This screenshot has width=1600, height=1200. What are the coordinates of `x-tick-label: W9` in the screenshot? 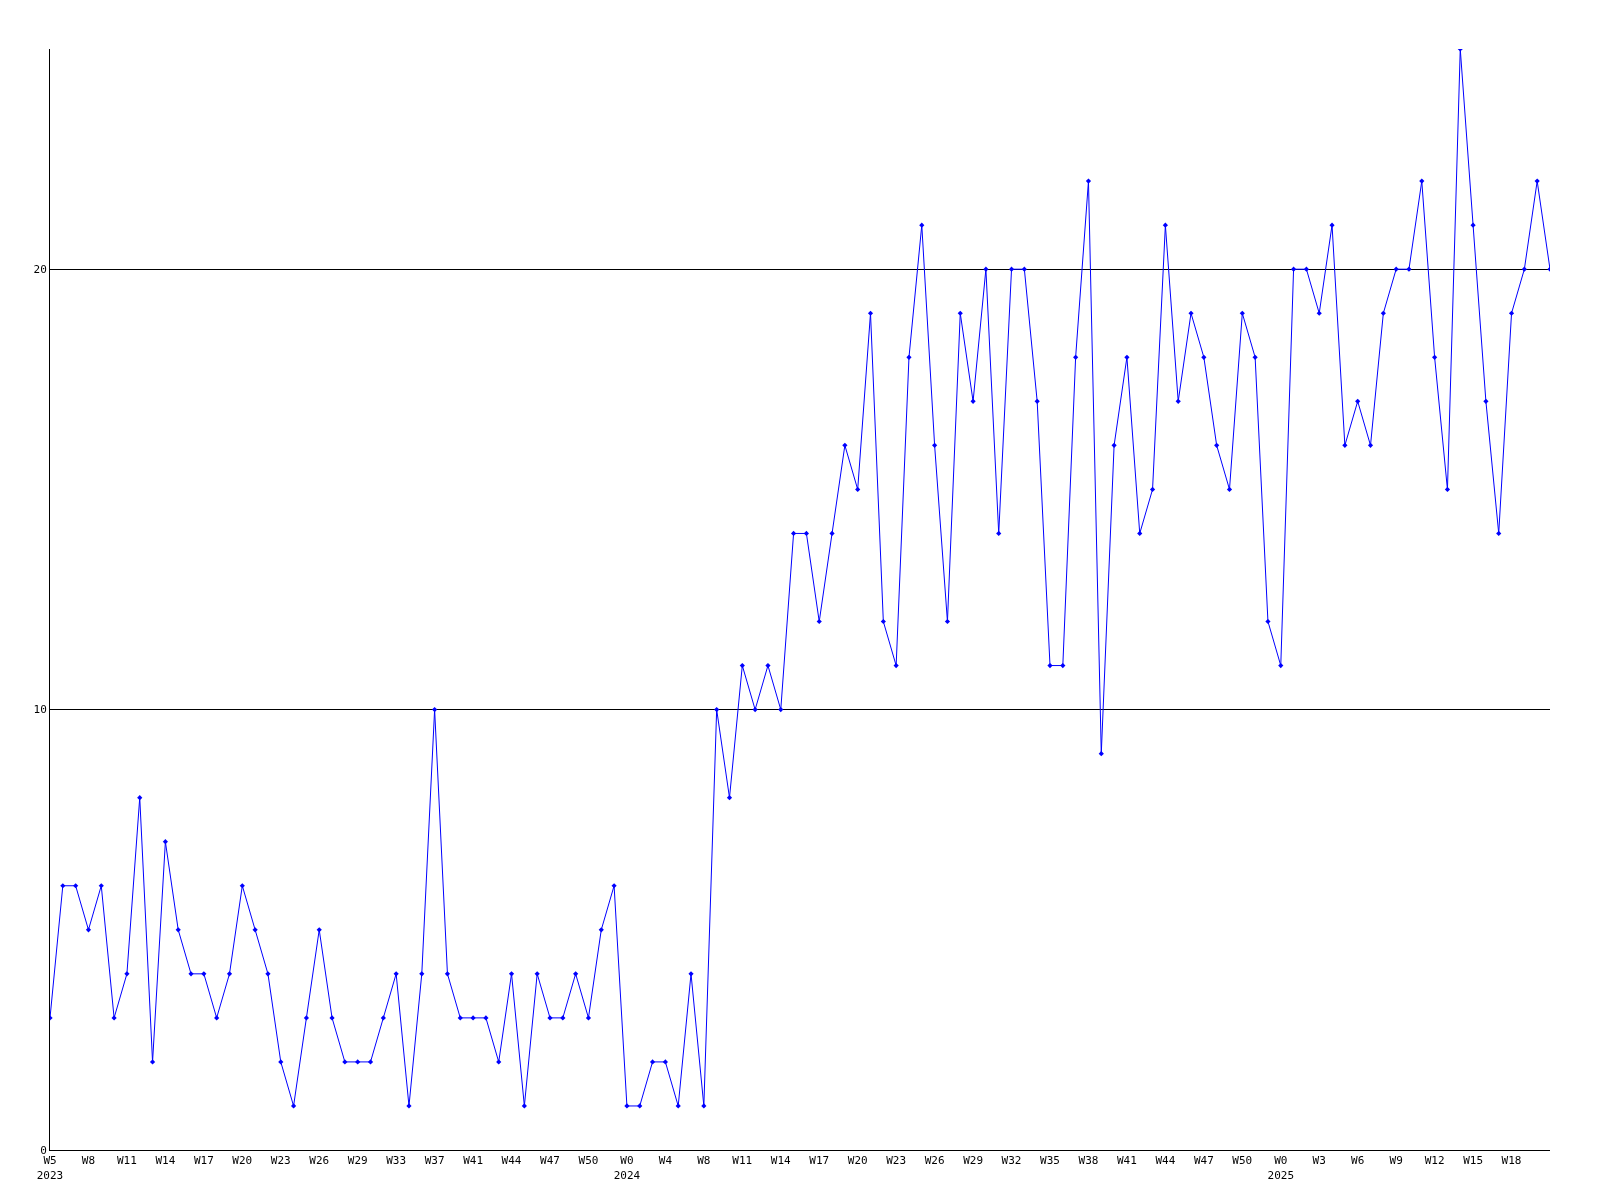 It's located at (1396, 1161).